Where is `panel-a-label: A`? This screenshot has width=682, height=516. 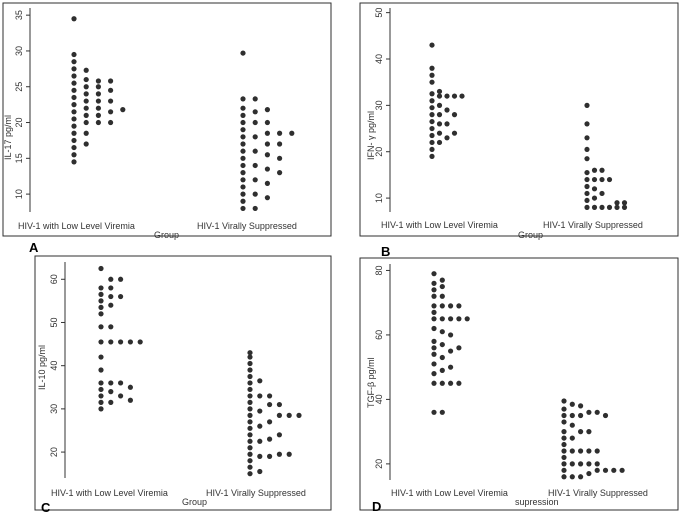 panel-a-label: A is located at coordinates (34, 247).